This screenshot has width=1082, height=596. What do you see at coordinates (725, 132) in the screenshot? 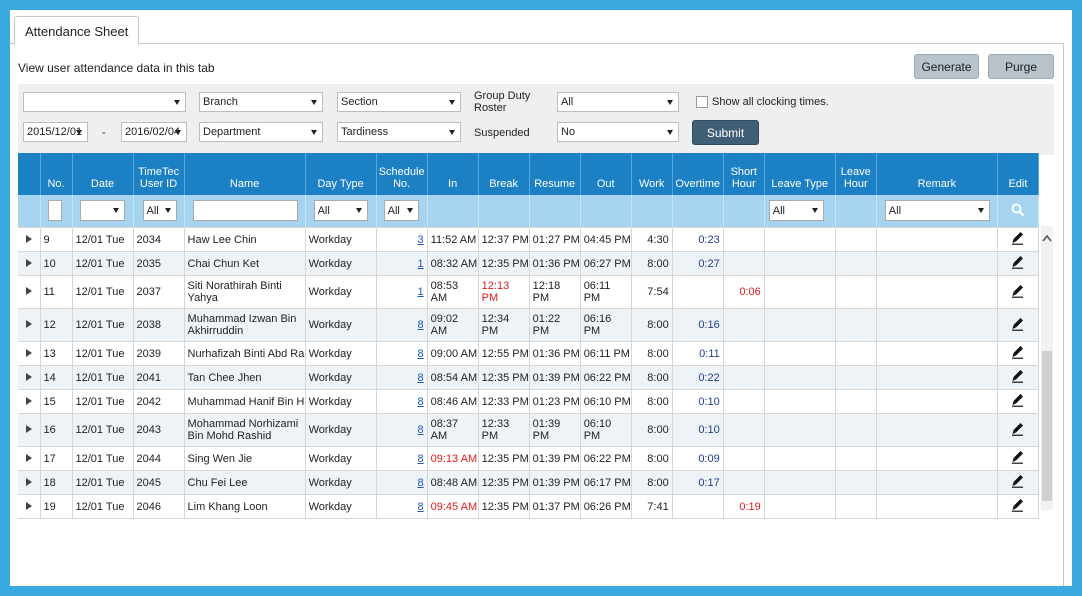
I see `submit-button: Submit` at bounding box center [725, 132].